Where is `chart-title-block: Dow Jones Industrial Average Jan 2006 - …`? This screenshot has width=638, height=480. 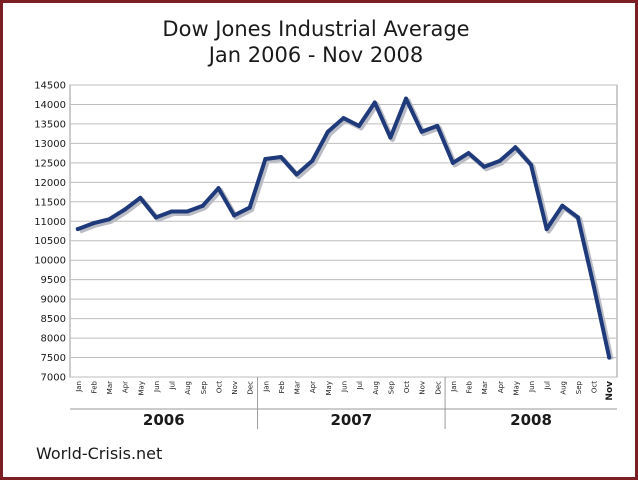 chart-title-block: Dow Jones Industrial Average Jan 2006 - … is located at coordinates (316, 42).